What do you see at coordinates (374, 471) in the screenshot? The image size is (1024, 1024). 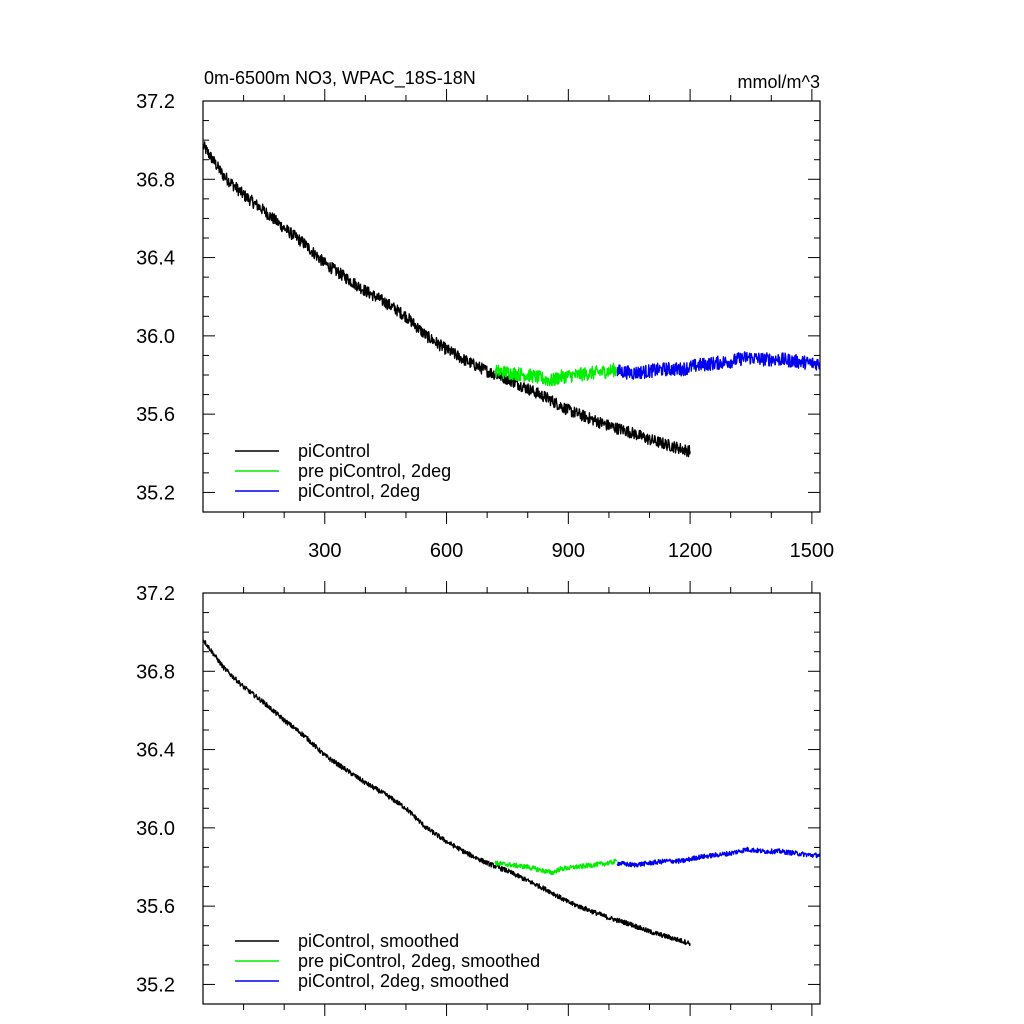 I see `legend-label-pre-picontrol-2deg: pre piControl, 2deg` at bounding box center [374, 471].